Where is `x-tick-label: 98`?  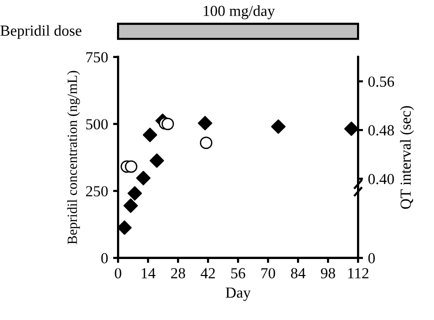
x-tick-label: 98 is located at coordinates (328, 273).